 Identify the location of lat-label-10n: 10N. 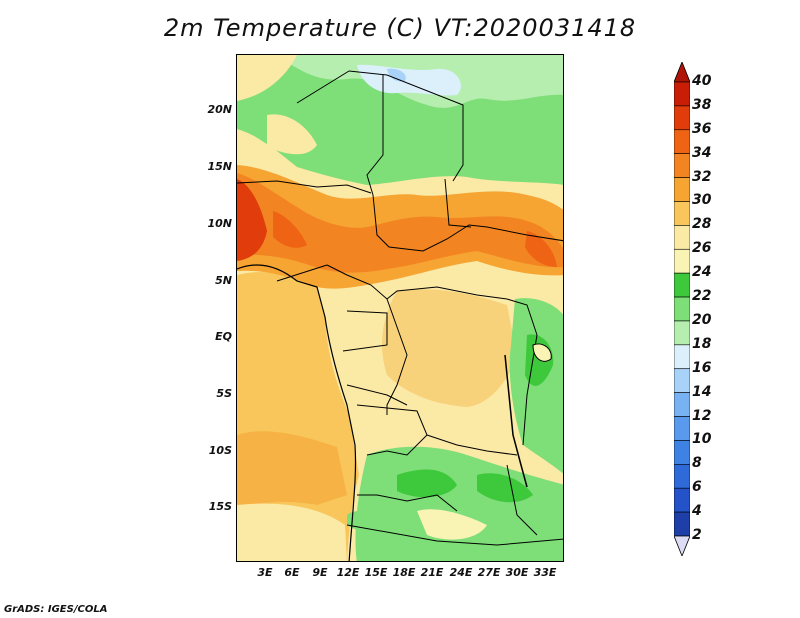
(219, 223).